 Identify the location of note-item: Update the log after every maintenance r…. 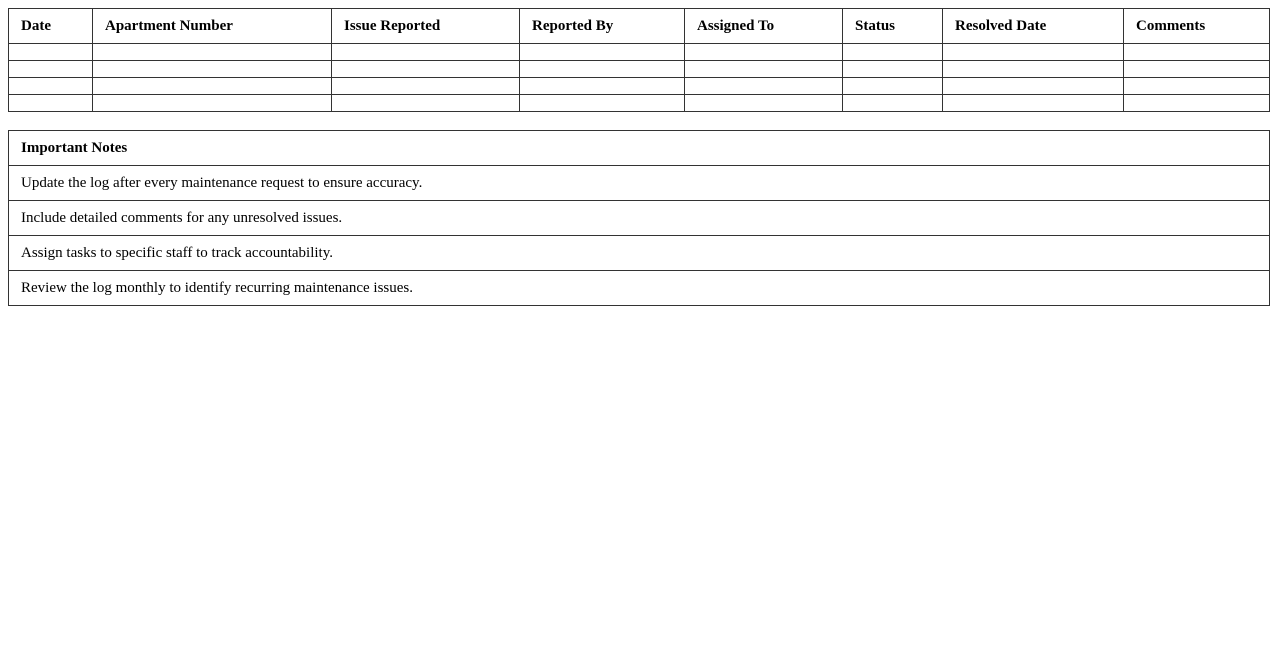
(639, 183).